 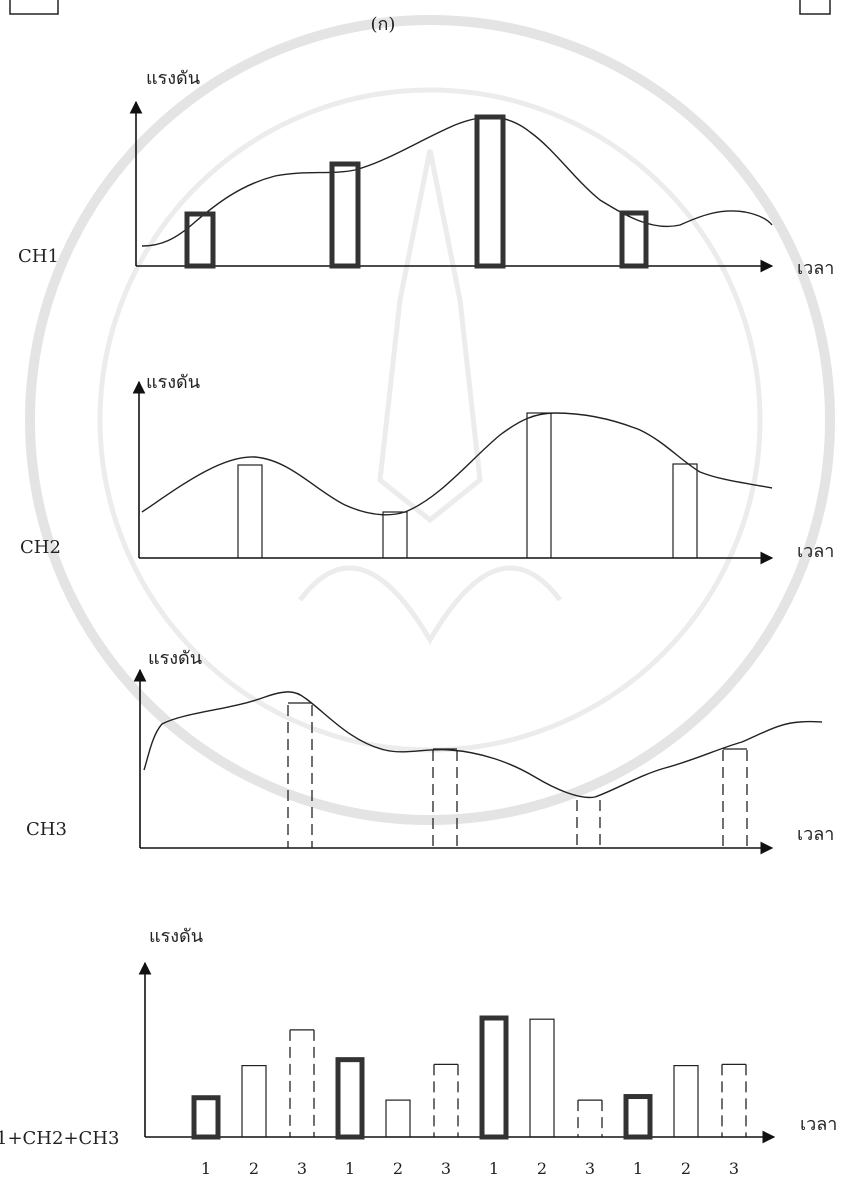 I want to click on channel-label: CH1, so click(x=38, y=256).